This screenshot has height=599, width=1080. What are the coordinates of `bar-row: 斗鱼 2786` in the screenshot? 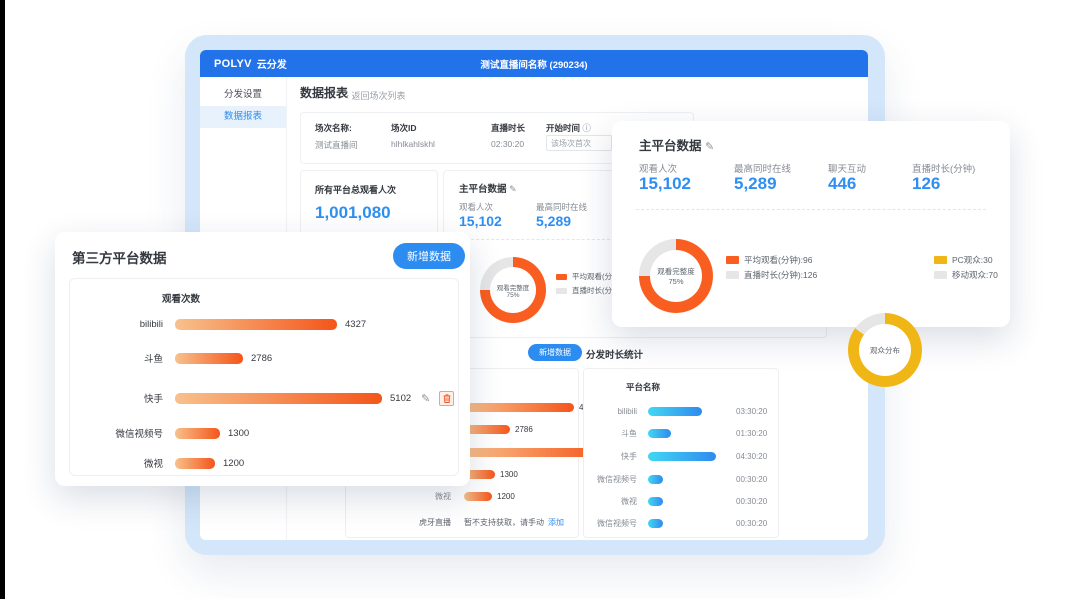 It's located at (208, 358).